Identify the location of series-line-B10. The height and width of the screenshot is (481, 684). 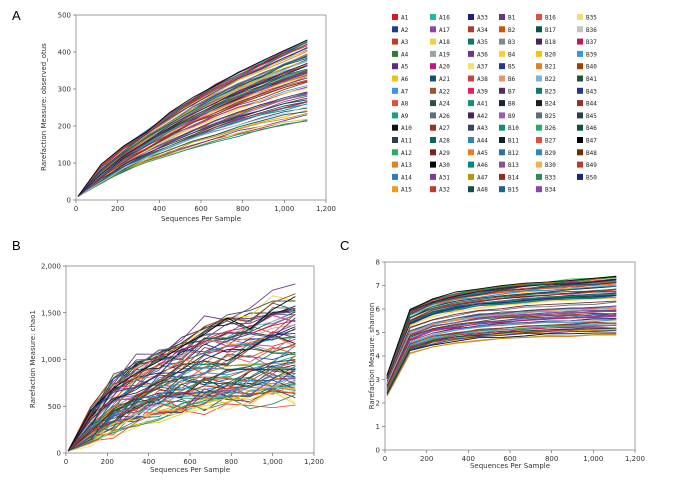
(181, 417).